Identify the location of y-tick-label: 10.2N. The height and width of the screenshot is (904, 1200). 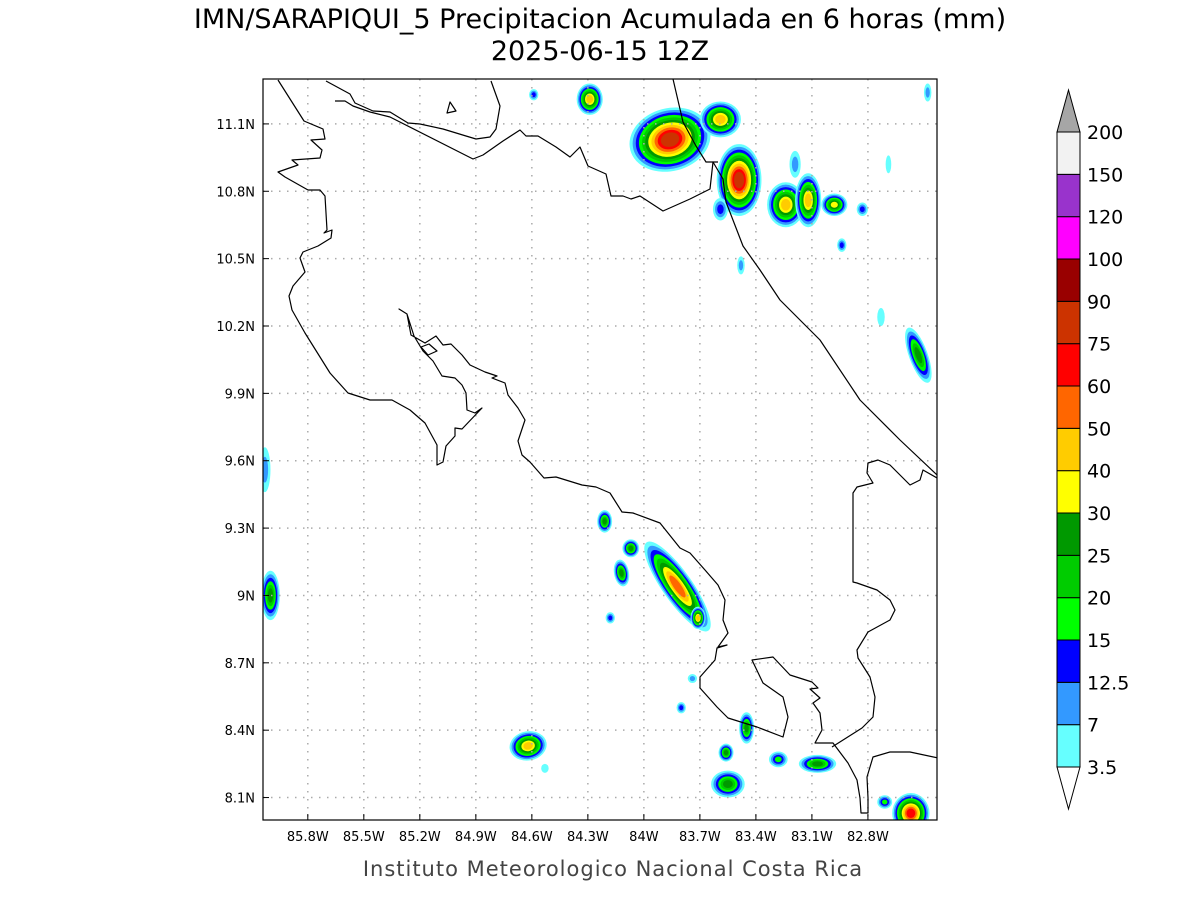
(235, 327).